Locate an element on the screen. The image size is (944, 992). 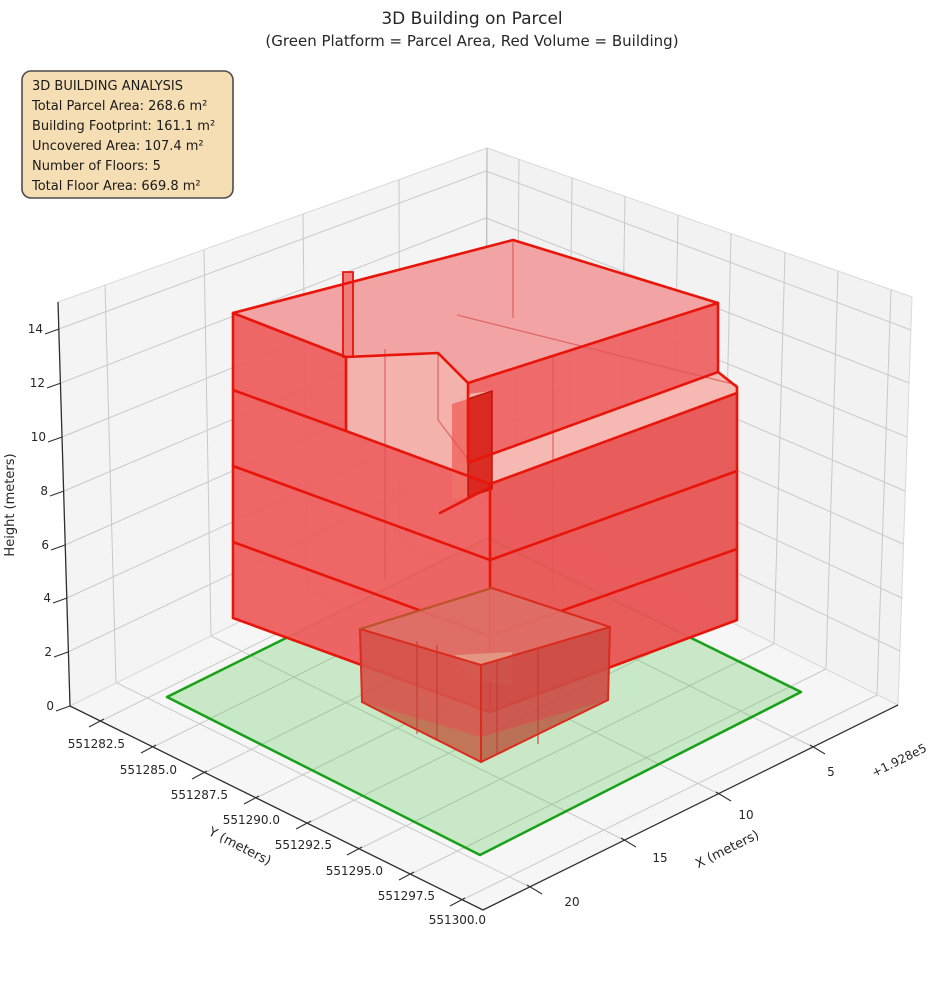
info-line: Total Floor Area: 669.8 m² is located at coordinates (116, 186).